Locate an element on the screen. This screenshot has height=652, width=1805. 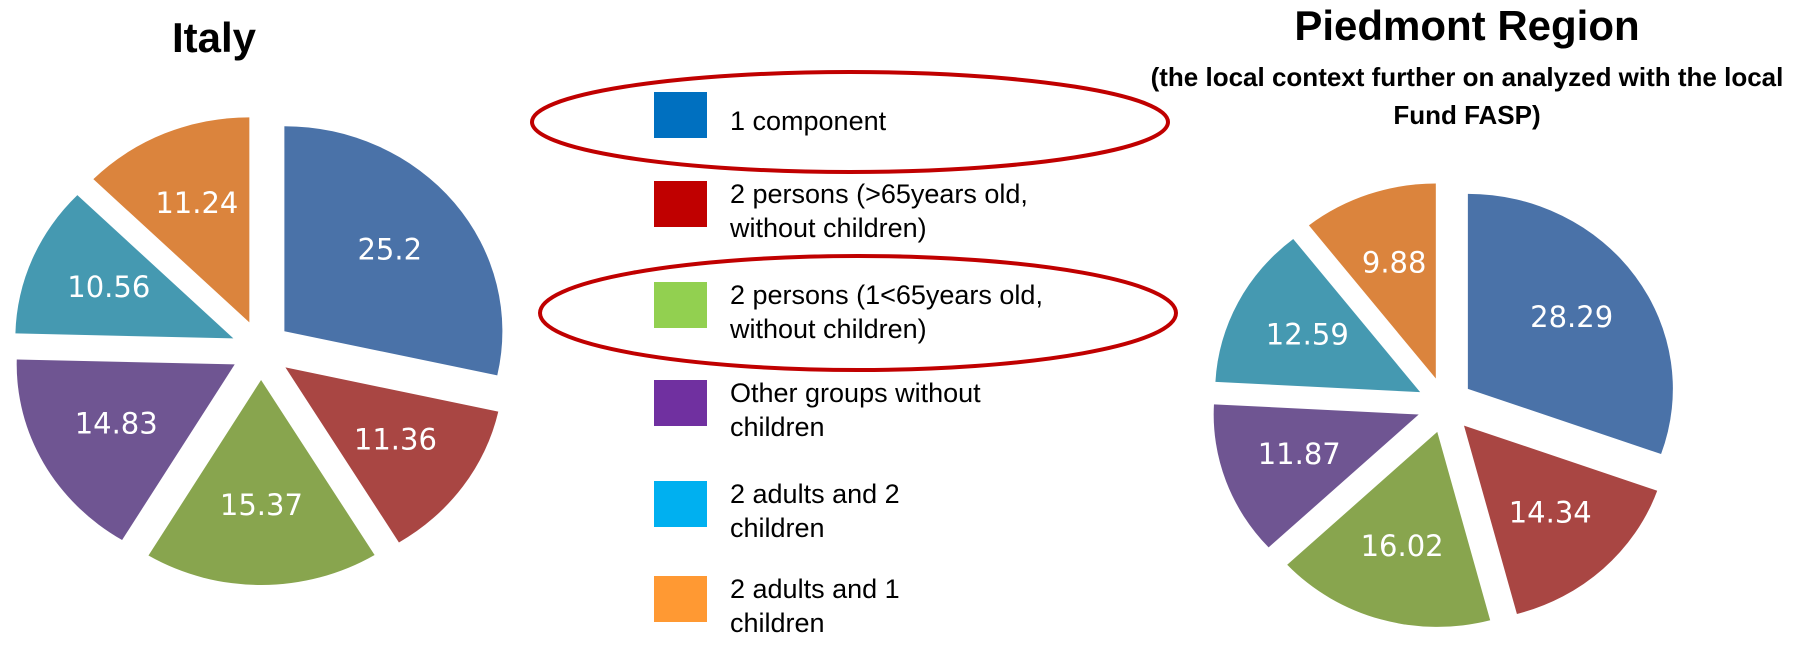
chart-title: Italy is located at coordinates (214, 37).